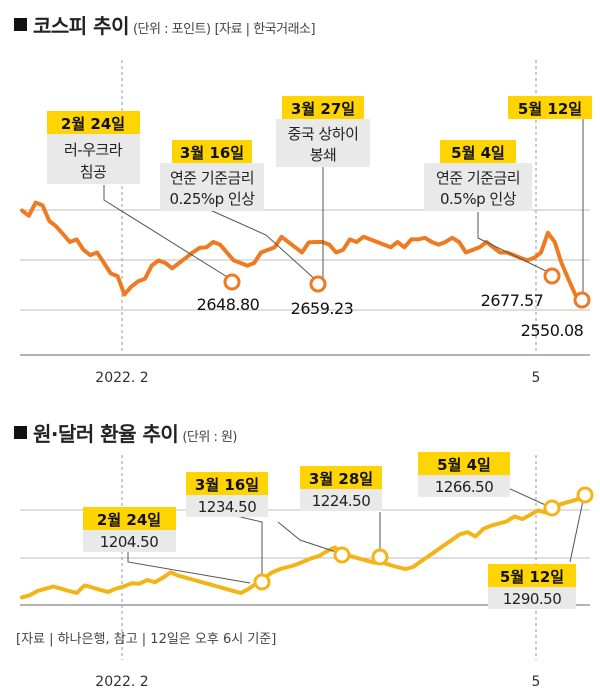 This screenshot has width=600, height=700. What do you see at coordinates (342, 555) in the screenshot?
I see `fx-marker-mar16` at bounding box center [342, 555].